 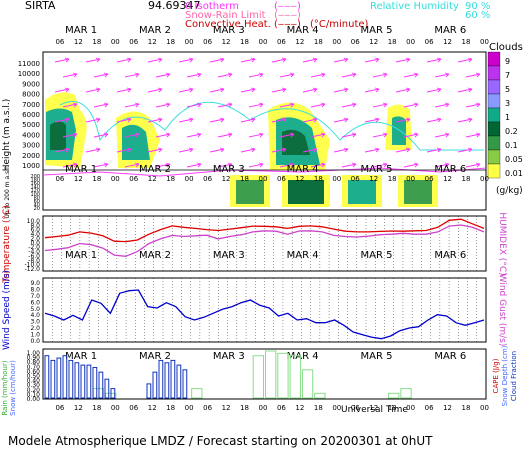 What do you see at coordinates (35, 243) in the screenshot?
I see `temp-tick-label: 0.0` at bounding box center [35, 243].